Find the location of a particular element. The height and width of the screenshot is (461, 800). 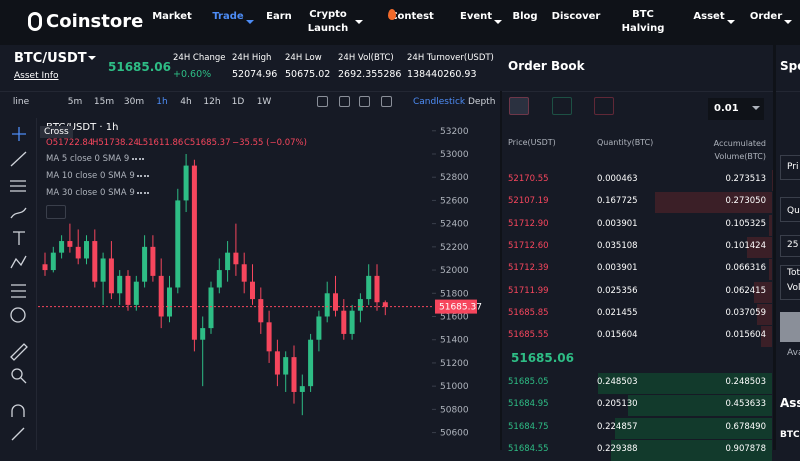

ohlc-value: L51611.86 is located at coordinates (160, 143).